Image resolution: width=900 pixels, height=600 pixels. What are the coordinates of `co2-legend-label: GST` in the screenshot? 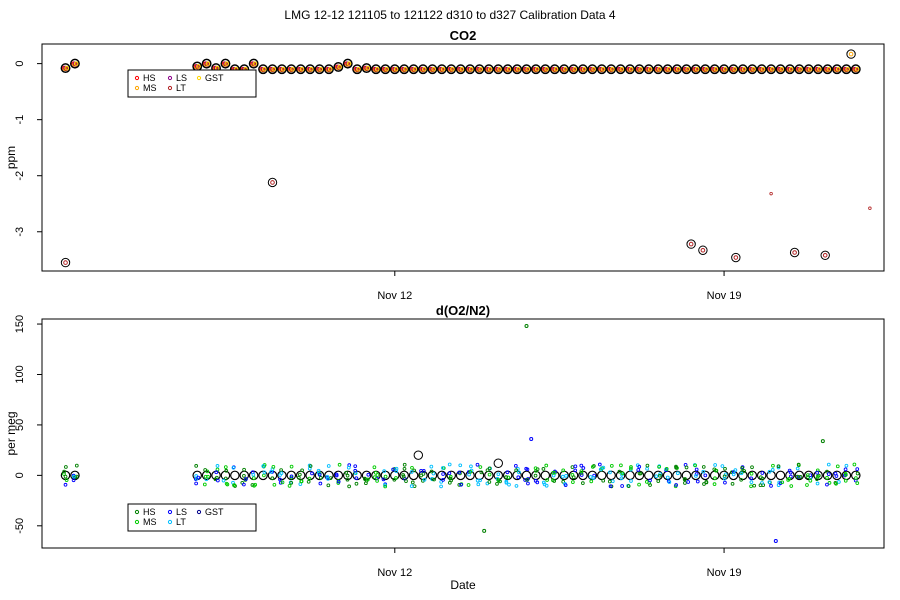 It's located at (214, 78).